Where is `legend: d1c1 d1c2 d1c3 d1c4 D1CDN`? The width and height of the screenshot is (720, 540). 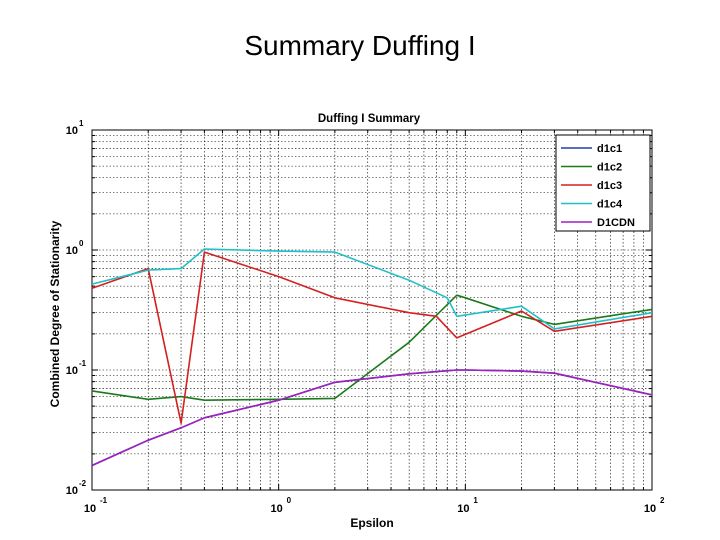
legend: d1c1 d1c2 d1c3 d1c4 D1CDN is located at coordinates (603, 183).